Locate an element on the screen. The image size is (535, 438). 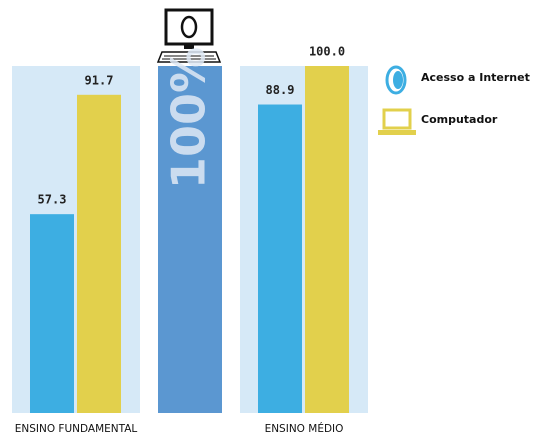
value-label: 57.3 is located at coordinates (52, 200).